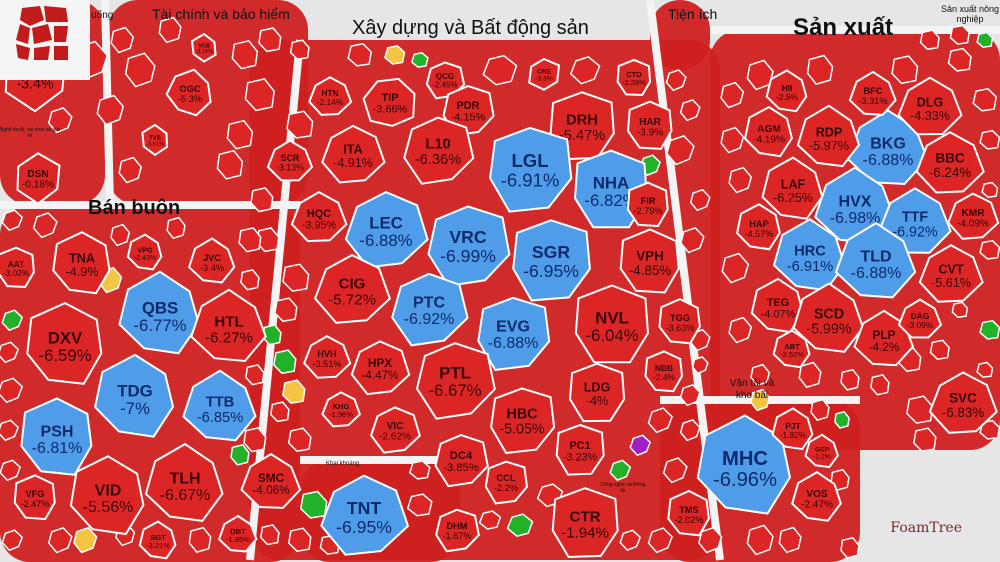  What do you see at coordinates (17, 267) in the screenshot?
I see `stock-cell-aat: AAT-3.02%` at bounding box center [17, 267].